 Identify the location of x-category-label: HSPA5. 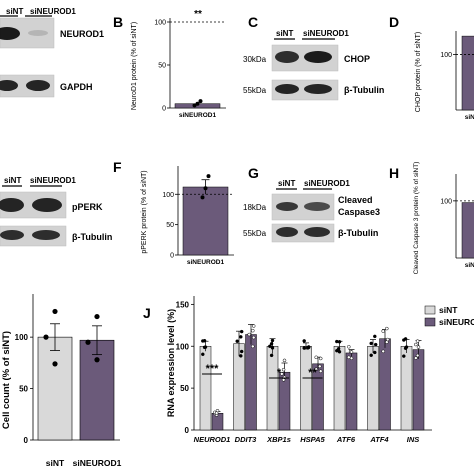
(312, 439).